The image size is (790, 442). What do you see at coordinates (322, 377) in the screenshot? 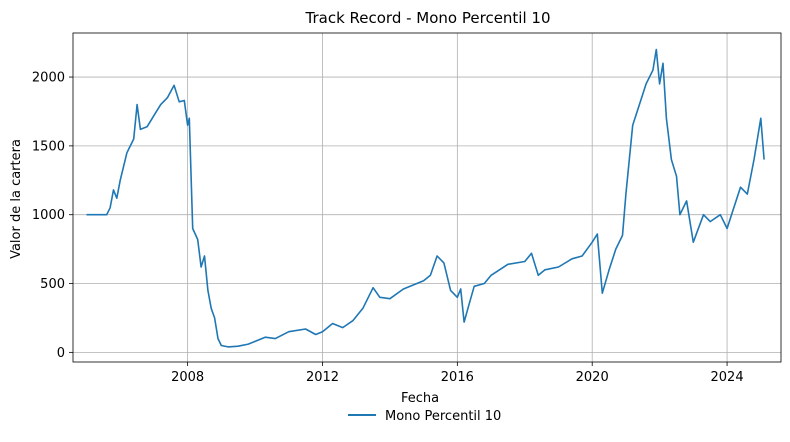
I see `x-tick-label: 2012` at bounding box center [322, 377].